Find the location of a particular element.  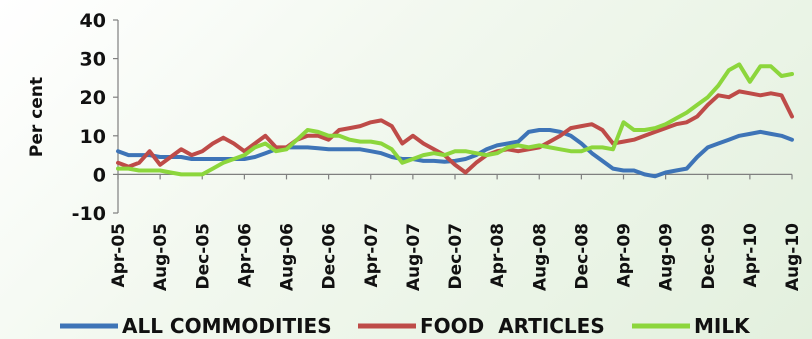

y-axis-title: Per cent is located at coordinates (37, 117).